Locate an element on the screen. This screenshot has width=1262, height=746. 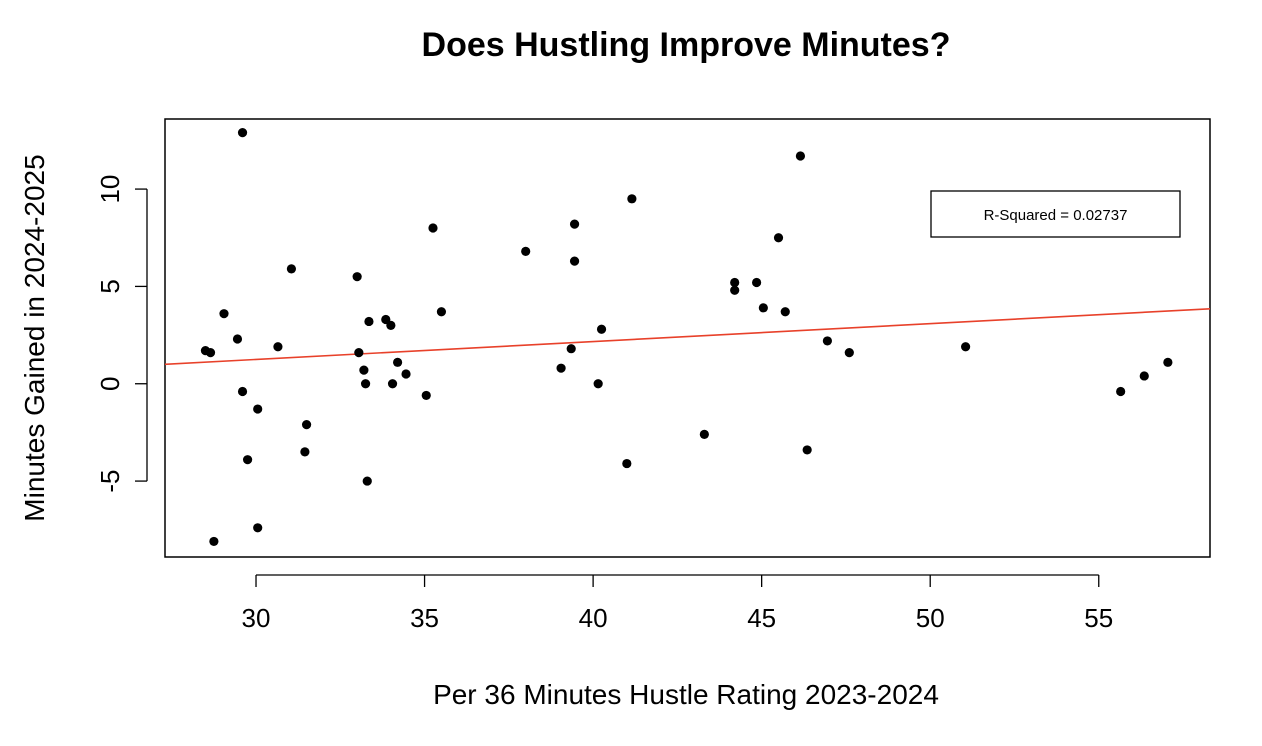
y-axis-label: Minutes Gained in 2024-2025 is located at coordinates (34, 337).